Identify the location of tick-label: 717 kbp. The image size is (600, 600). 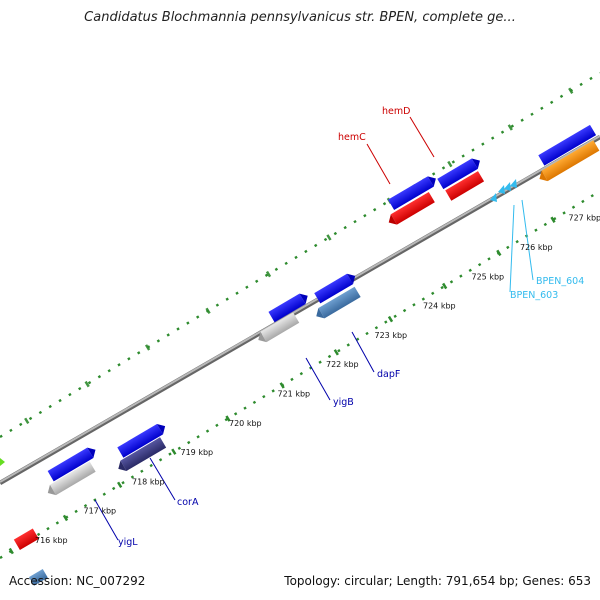
(100, 511).